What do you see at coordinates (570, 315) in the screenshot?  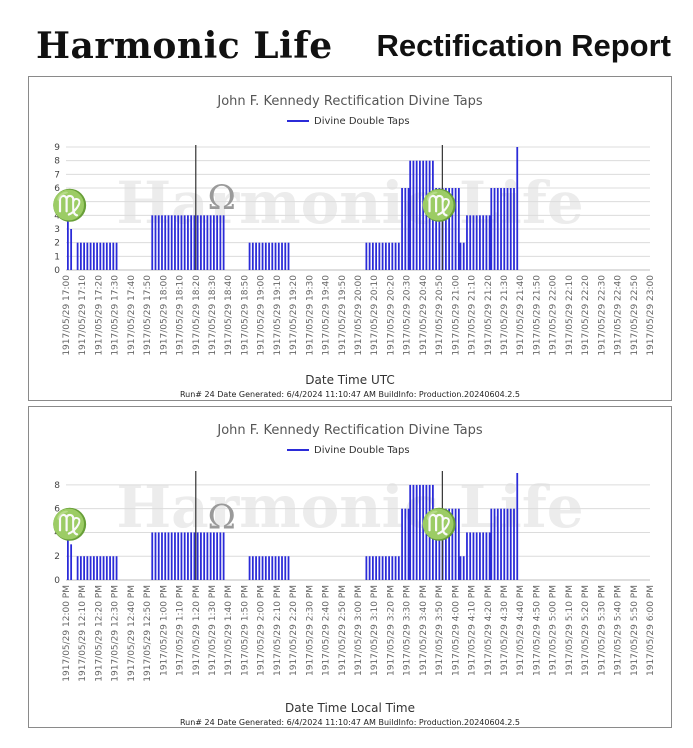 I see `x-tick-label: 1917/05/29 22:10` at bounding box center [570, 315].